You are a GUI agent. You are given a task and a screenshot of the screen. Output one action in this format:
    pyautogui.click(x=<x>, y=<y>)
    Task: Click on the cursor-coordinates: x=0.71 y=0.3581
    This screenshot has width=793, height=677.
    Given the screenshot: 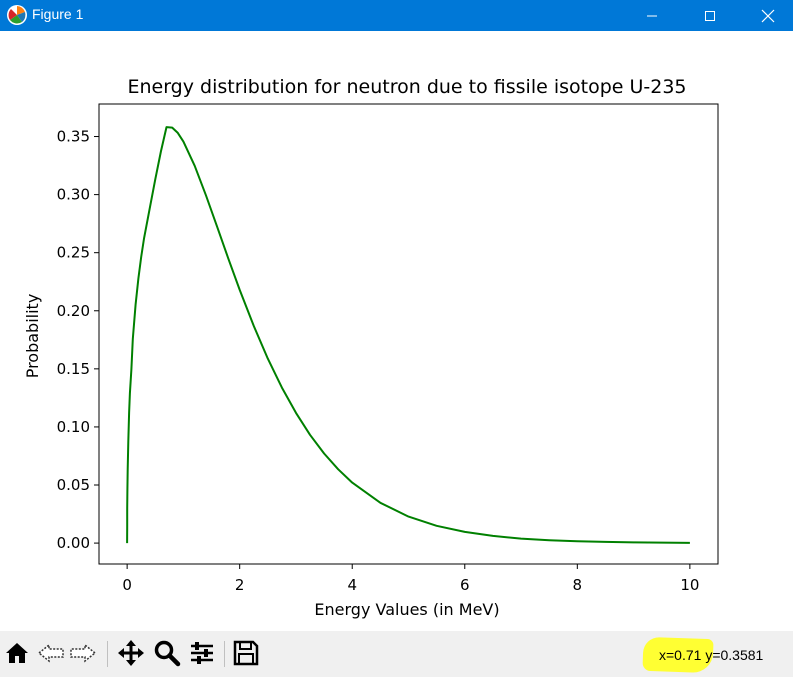 What is the action you would take?
    pyautogui.click(x=711, y=655)
    